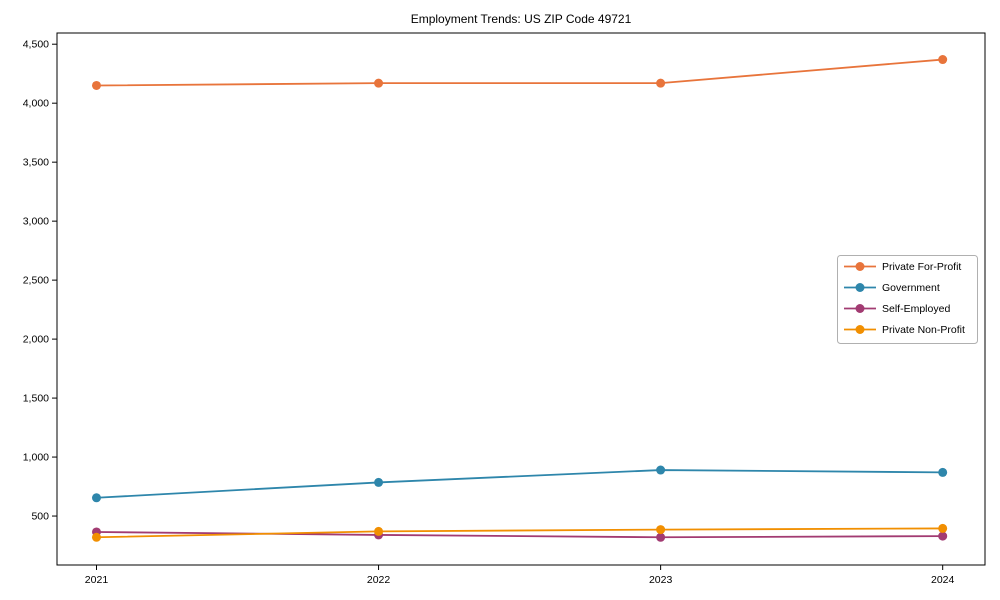 This screenshot has width=1000, height=600. What do you see at coordinates (36, 281) in the screenshot?
I see `y-tick-label: 2,500` at bounding box center [36, 281].